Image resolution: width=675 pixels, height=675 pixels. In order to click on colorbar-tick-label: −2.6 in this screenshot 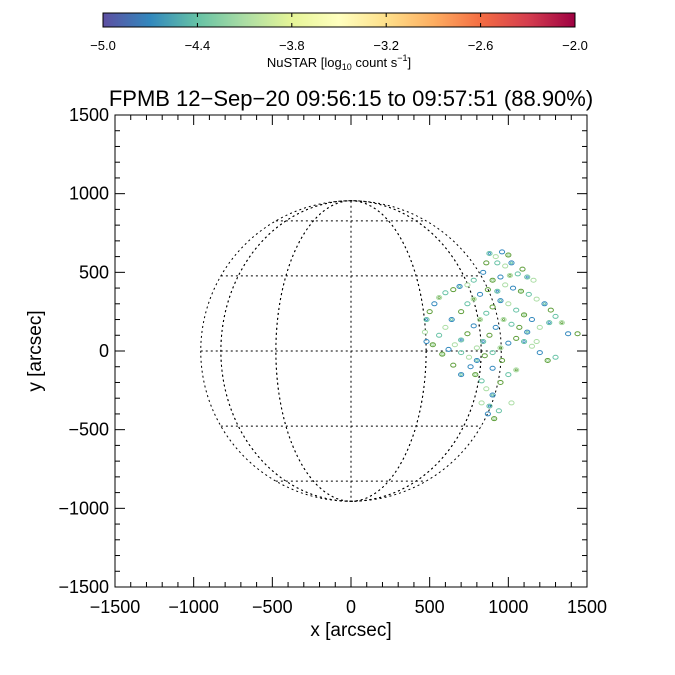, I will do `click(481, 45)`.